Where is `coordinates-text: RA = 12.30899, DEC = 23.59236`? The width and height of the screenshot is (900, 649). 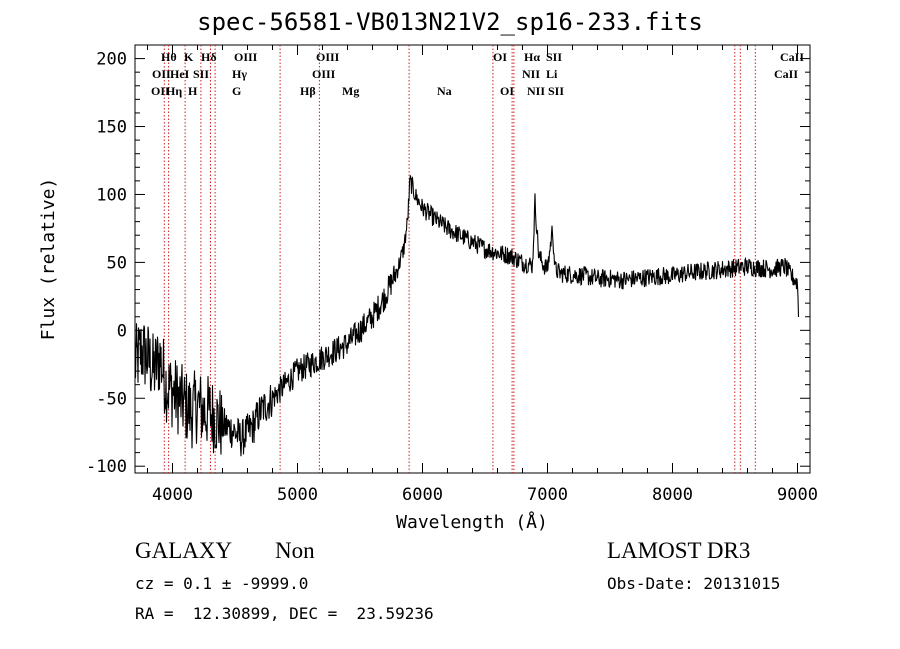 coordinates-text: RA = 12.30899, DEC = 23.59236 is located at coordinates (284, 613).